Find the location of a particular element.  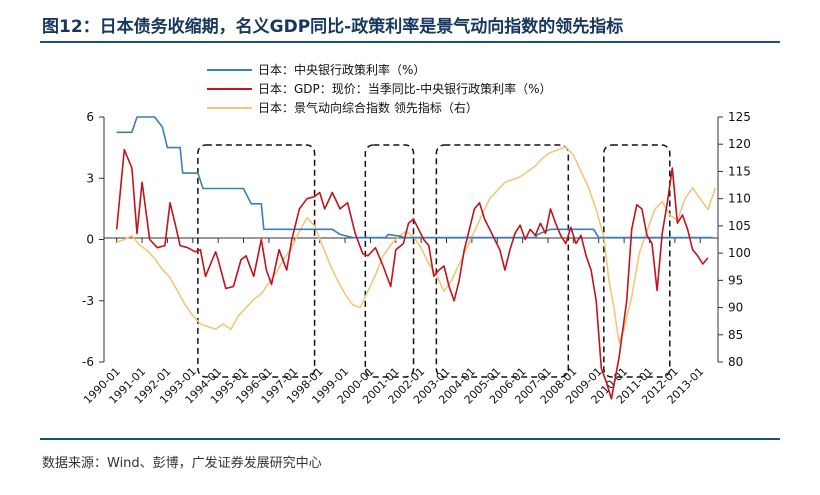

right-tick-label: 100 is located at coordinates (739, 253).